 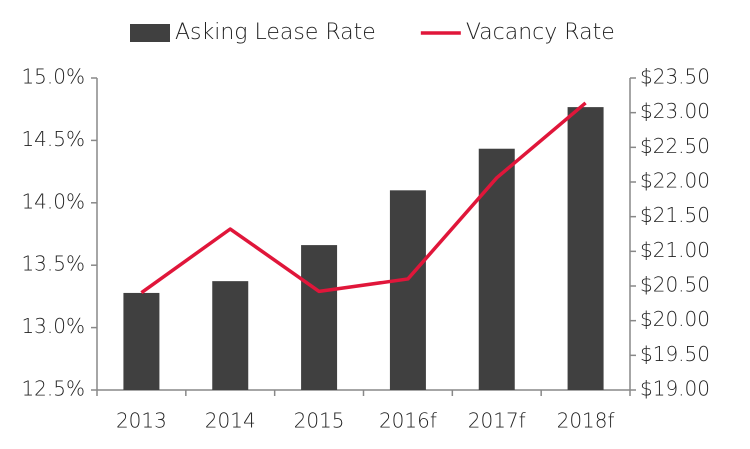 What do you see at coordinates (53, 389) in the screenshot?
I see `y-tick-label: 12.5%` at bounding box center [53, 389].